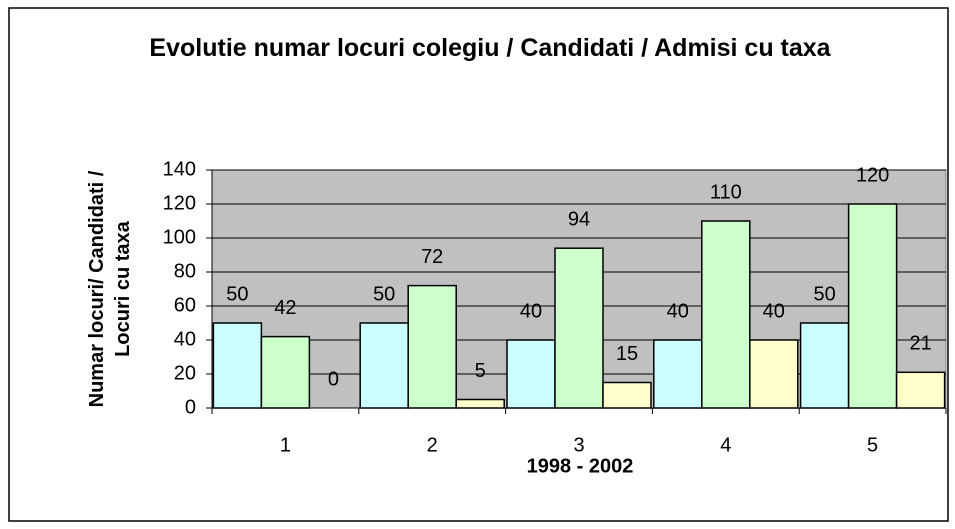  Describe the element at coordinates (185, 305) in the screenshot. I see `y-tick-label: 60` at that location.